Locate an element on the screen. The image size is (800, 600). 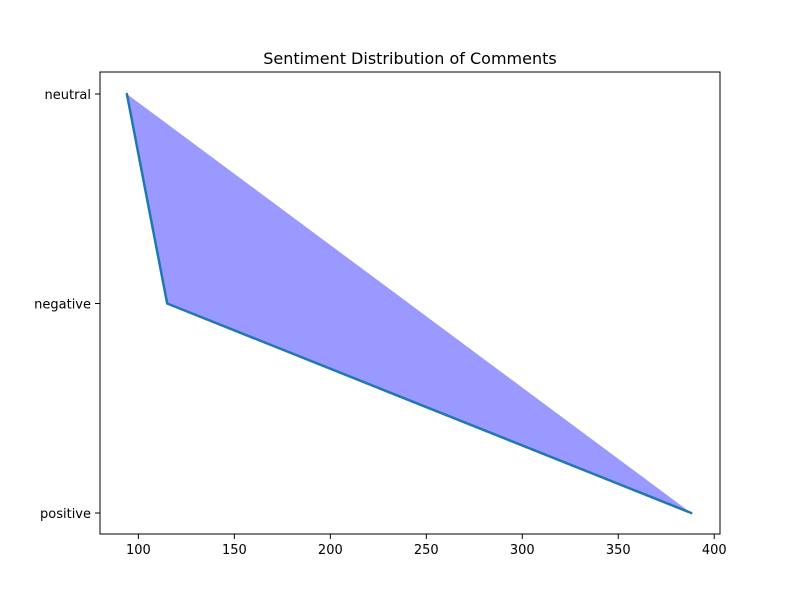
x-tick-label-250: 250 is located at coordinates (426, 550).